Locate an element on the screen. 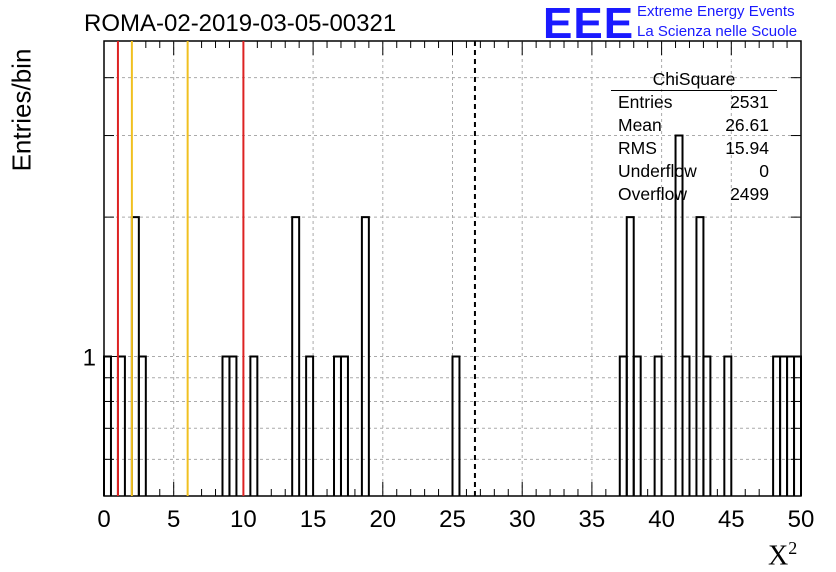  stats-label: Underflow is located at coordinates (657, 171).